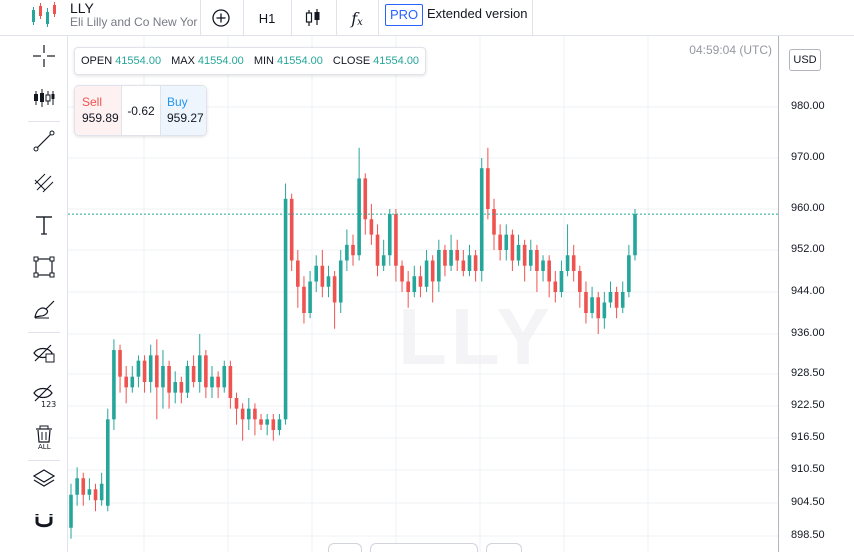  Describe the element at coordinates (97, 61) in the screenshot. I see `open-label: OPEN` at that location.